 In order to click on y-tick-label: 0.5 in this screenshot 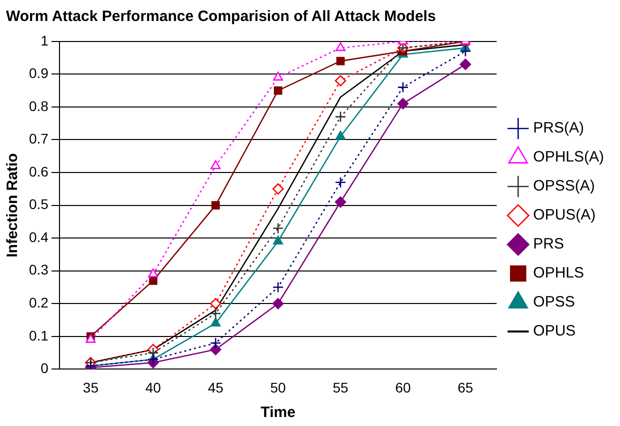, I will do `click(38, 204)`.